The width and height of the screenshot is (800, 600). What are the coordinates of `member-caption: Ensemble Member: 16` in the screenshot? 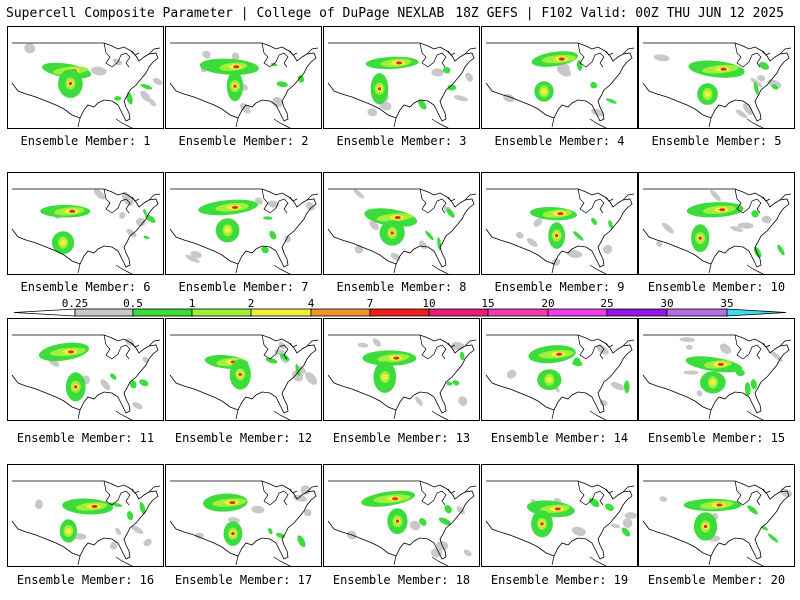 It's located at (85, 580).